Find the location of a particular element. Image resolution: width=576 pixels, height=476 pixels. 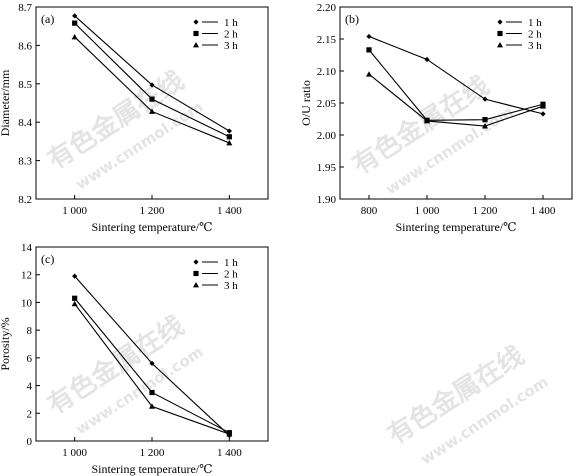

panel-label: (c) is located at coordinates (47, 259).